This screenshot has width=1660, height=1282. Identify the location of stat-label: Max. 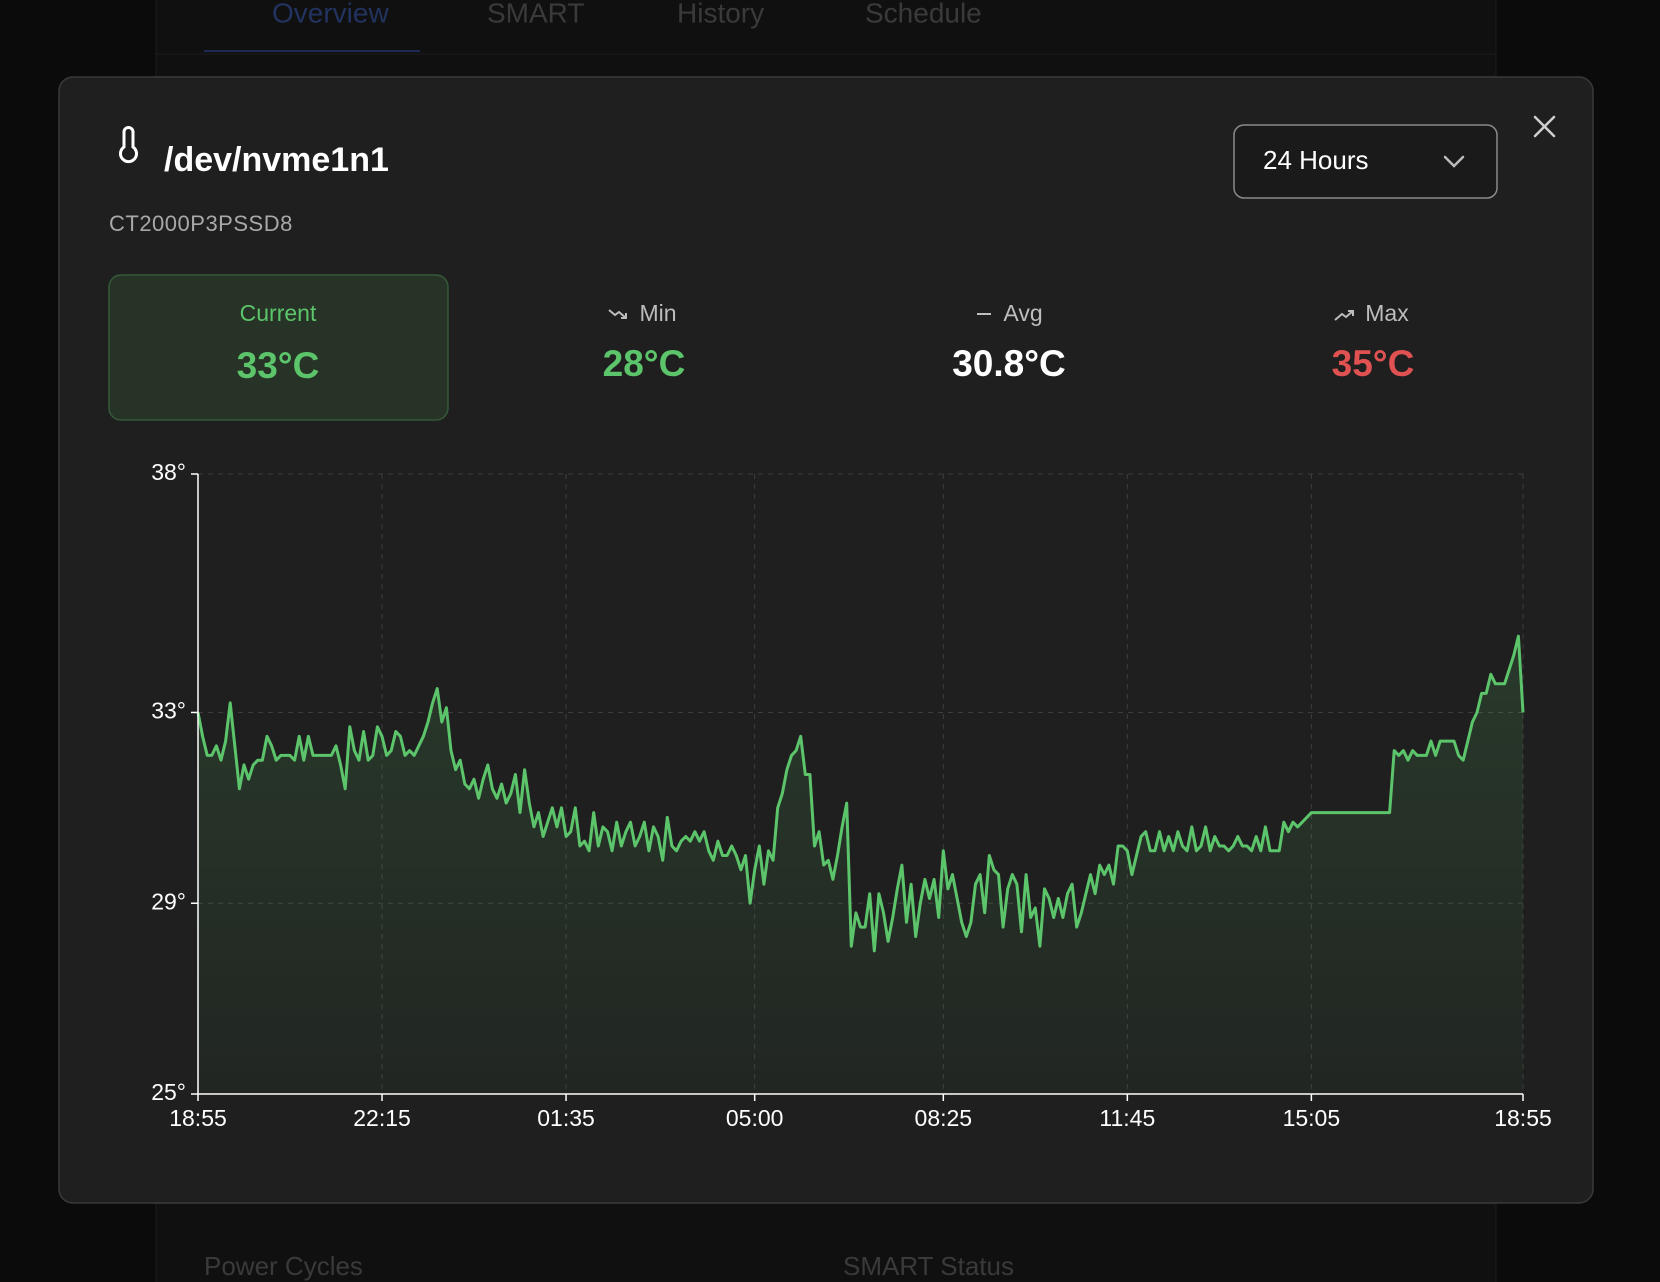
(1387, 313).